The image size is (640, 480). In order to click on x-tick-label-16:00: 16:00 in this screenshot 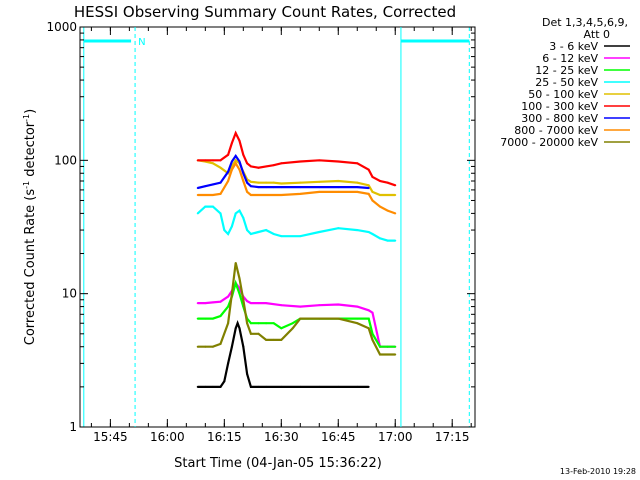, I will do `click(167, 437)`.